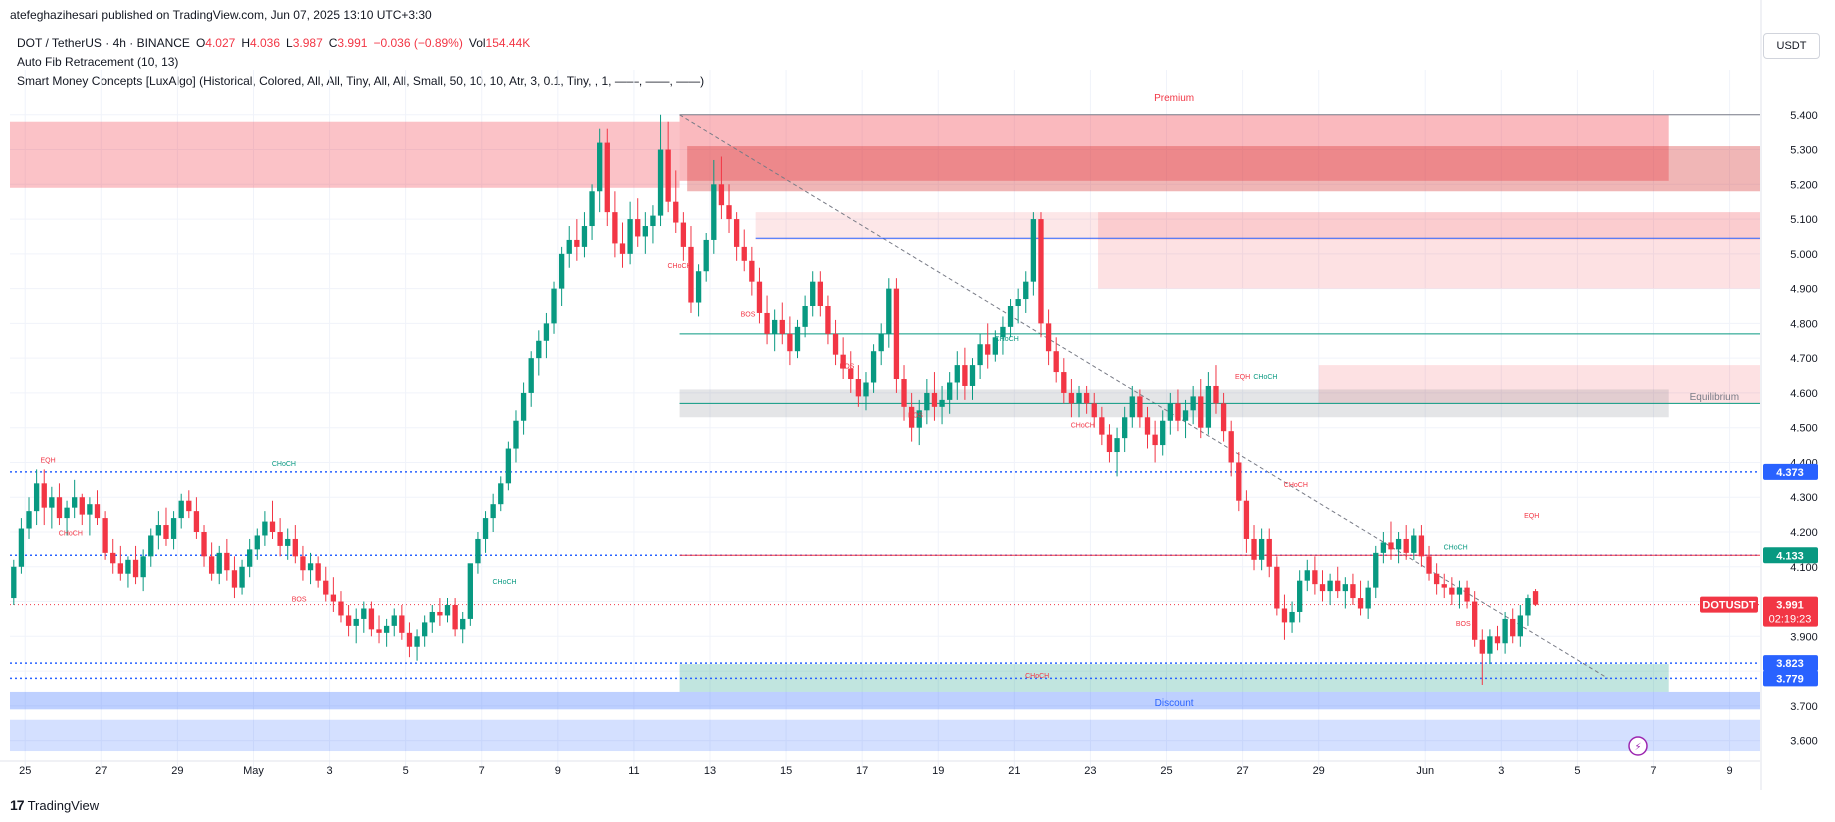 This screenshot has width=1835, height=822. Describe the element at coordinates (1804, 220) in the screenshot. I see `y-tick-label: 5.100` at that location.